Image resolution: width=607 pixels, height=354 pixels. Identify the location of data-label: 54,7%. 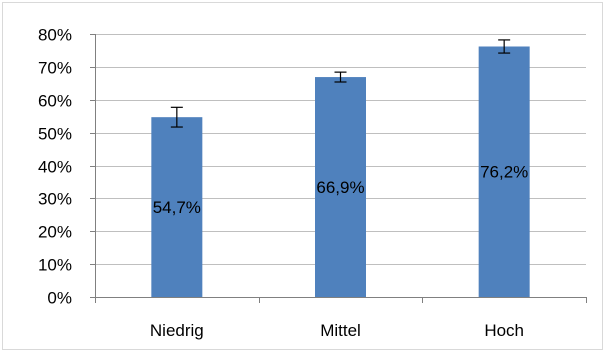
(177, 207).